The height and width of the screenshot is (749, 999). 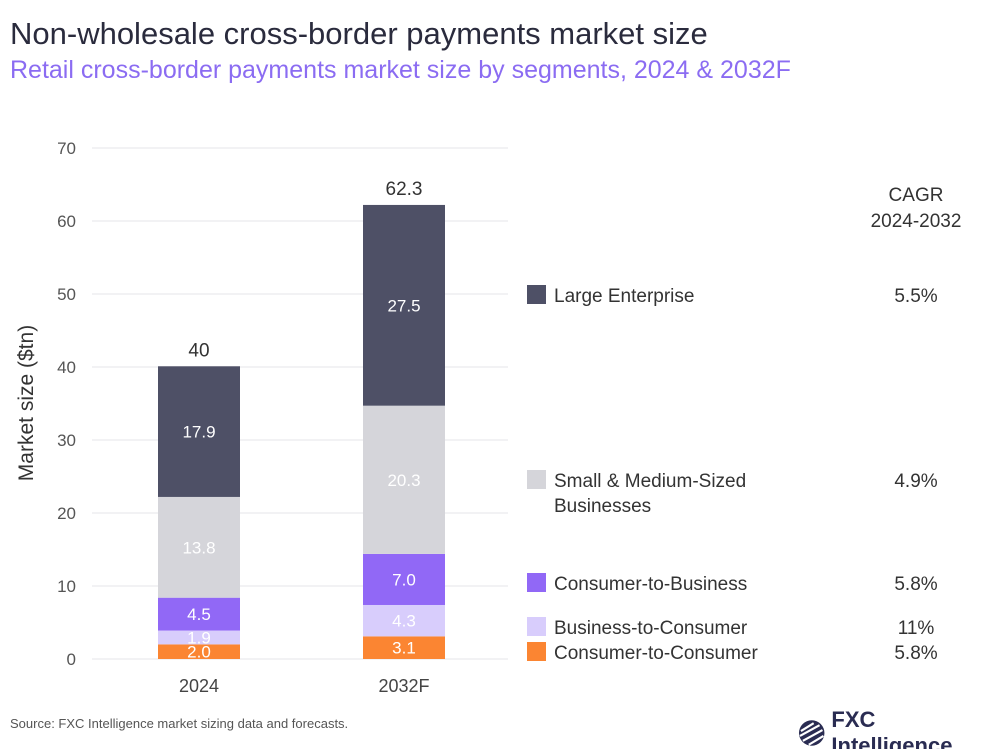 I want to click on data-label: 7.0, so click(x=404, y=579).